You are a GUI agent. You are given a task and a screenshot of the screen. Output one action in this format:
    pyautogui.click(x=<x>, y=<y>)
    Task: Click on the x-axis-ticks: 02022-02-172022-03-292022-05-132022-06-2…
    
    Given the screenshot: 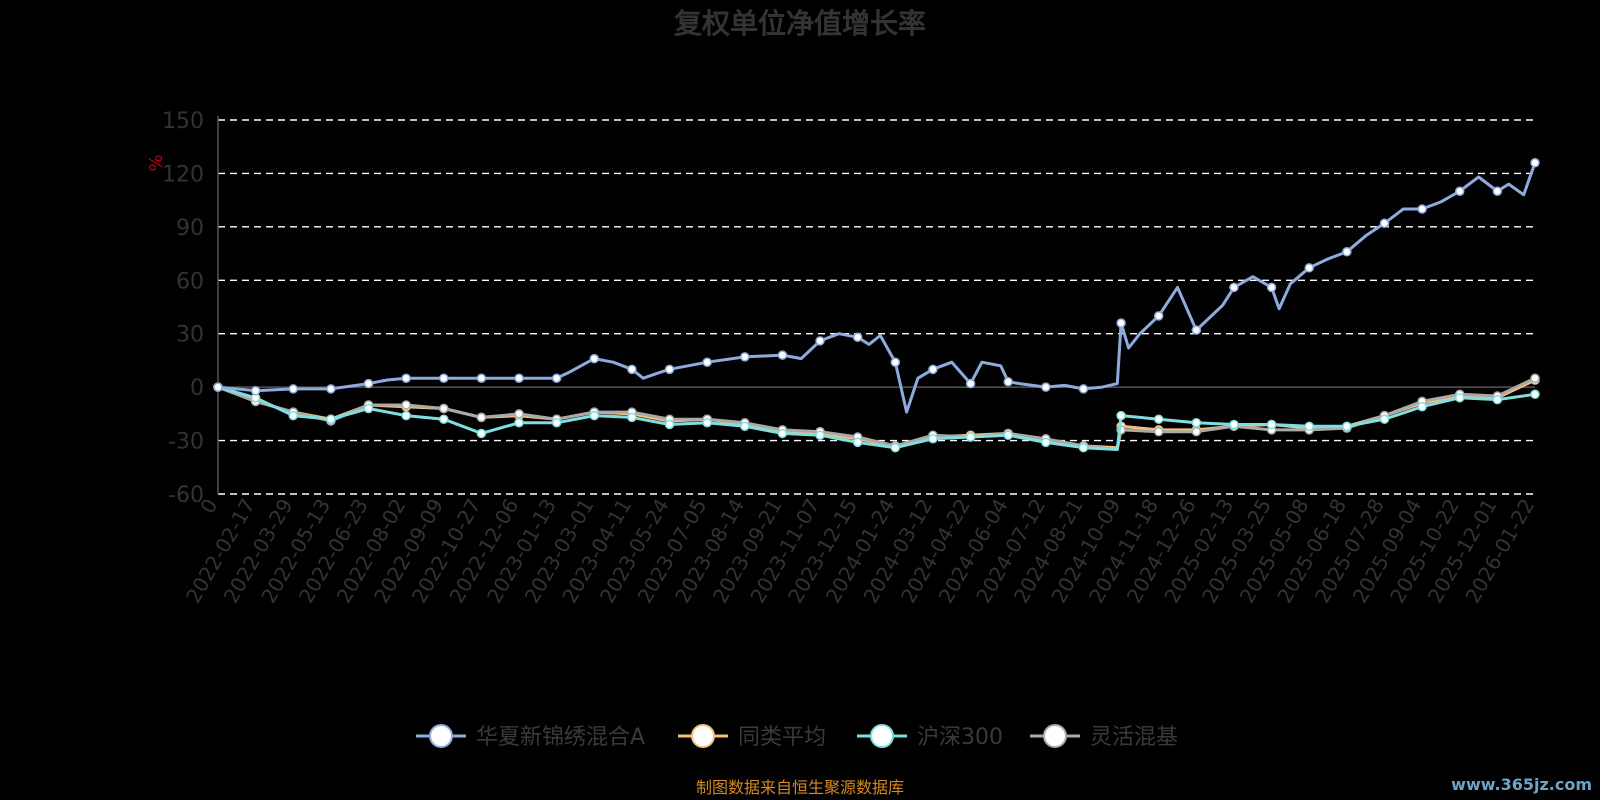 What is the action you would take?
    pyautogui.click(x=860, y=550)
    